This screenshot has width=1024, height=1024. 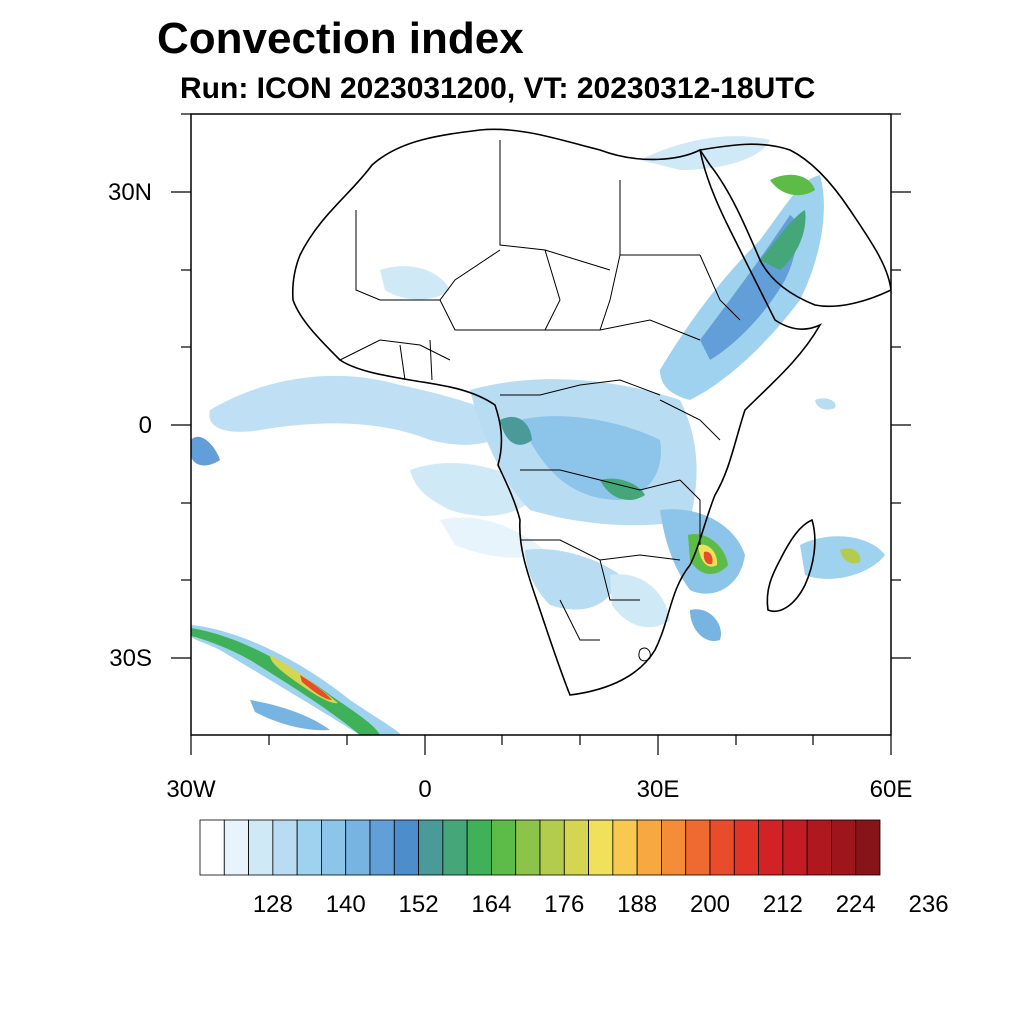 What do you see at coordinates (637, 904) in the screenshot?
I see `colorbar-label: 188` at bounding box center [637, 904].